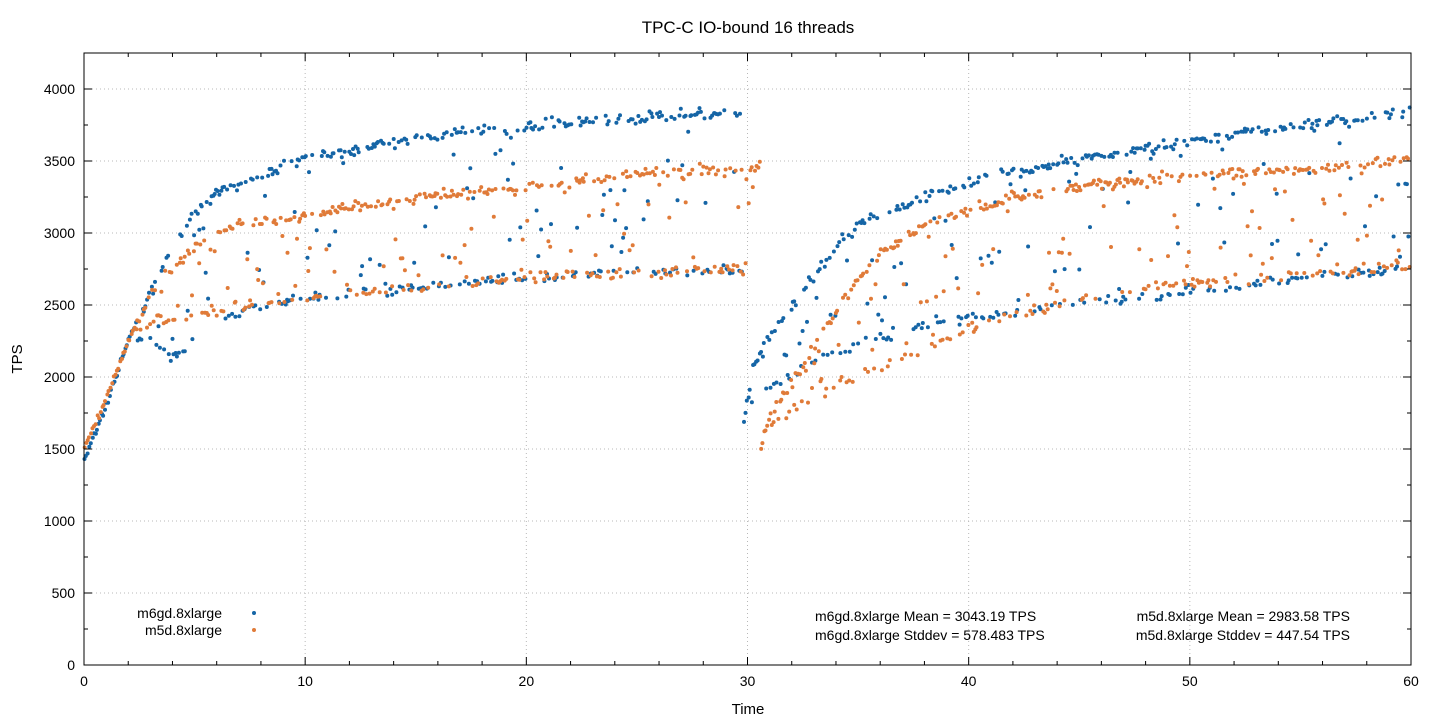 The height and width of the screenshot is (720, 1440). What do you see at coordinates (748, 681) in the screenshot?
I see `x-tick-label: 30` at bounding box center [748, 681].